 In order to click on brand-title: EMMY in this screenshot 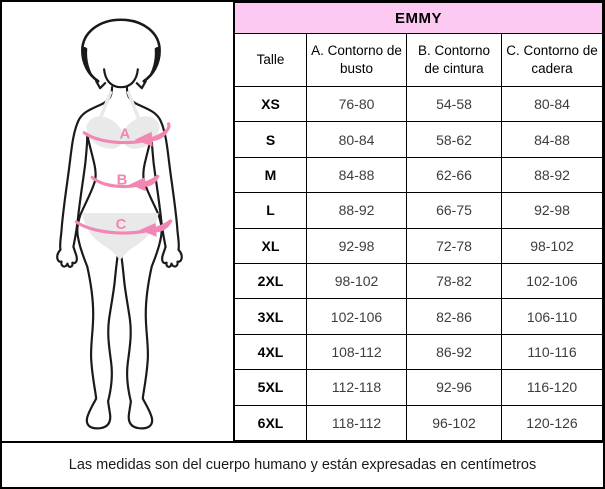, I will do `click(418, 18)`.